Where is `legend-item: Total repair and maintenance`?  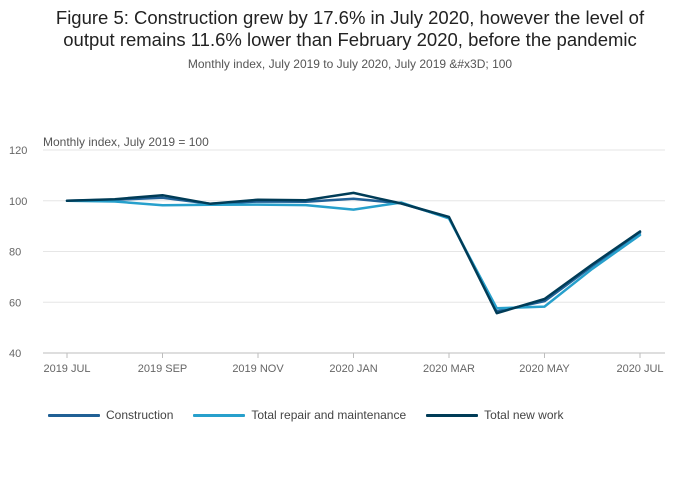
legend-item: Total repair and maintenance is located at coordinates (299, 415).